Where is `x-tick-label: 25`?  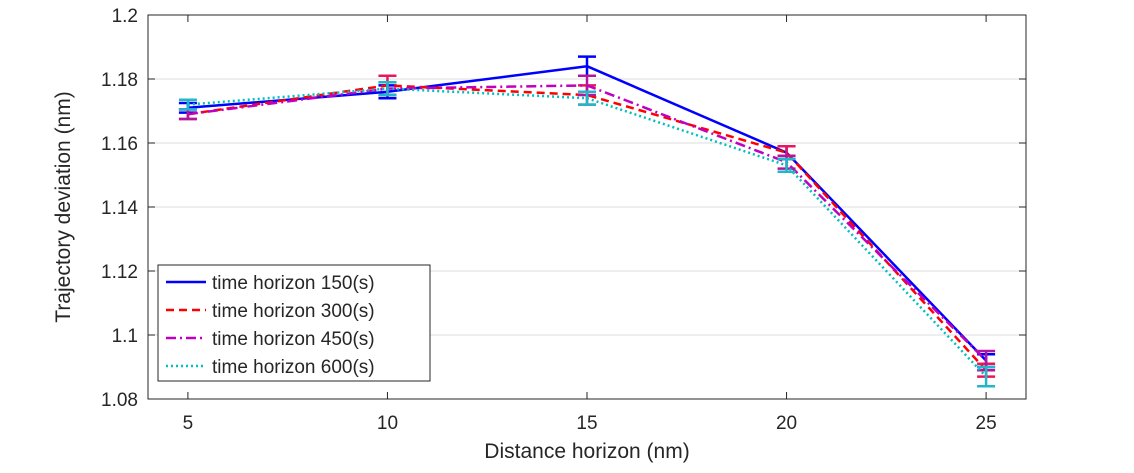 x-tick-label: 25 is located at coordinates (986, 423).